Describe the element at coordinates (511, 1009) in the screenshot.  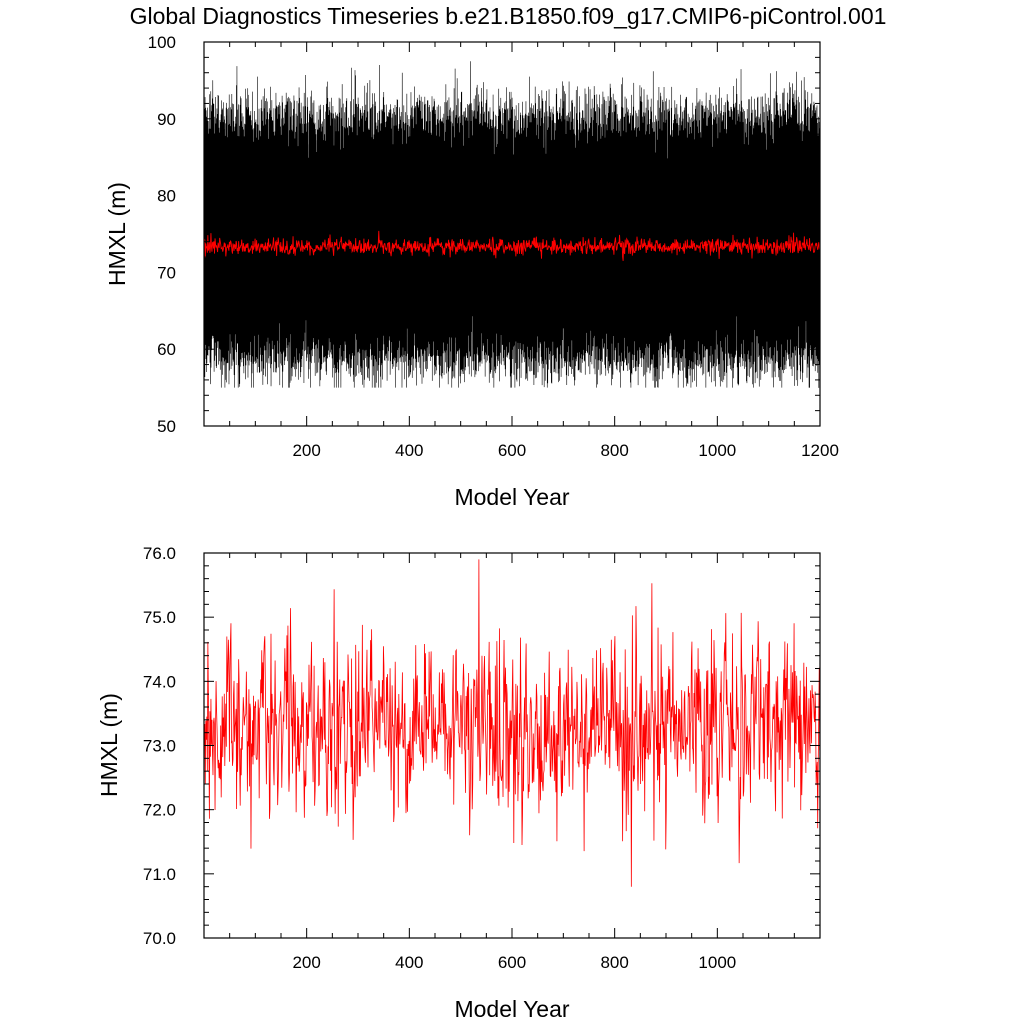
I see `bottom-x-axis-label: Model Year` at that location.